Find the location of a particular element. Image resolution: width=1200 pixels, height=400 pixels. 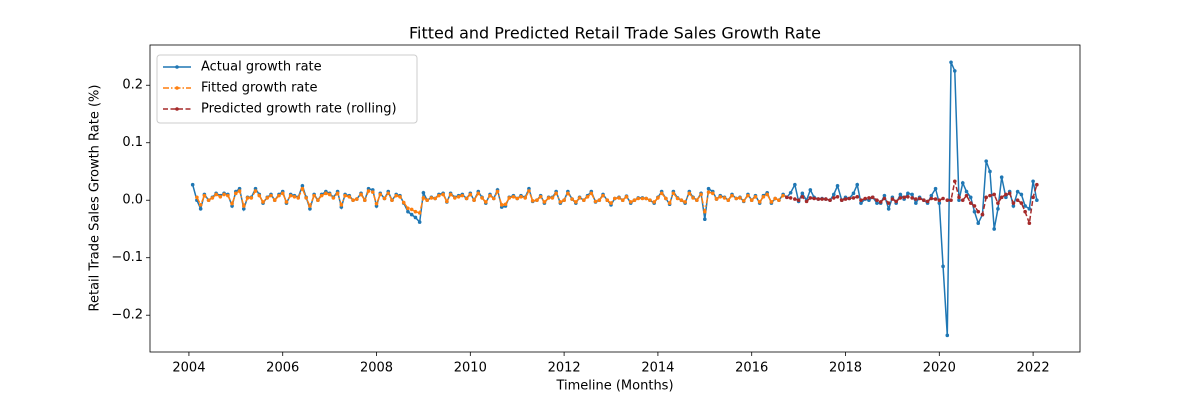

x-tick-label: 2016 is located at coordinates (751, 368).